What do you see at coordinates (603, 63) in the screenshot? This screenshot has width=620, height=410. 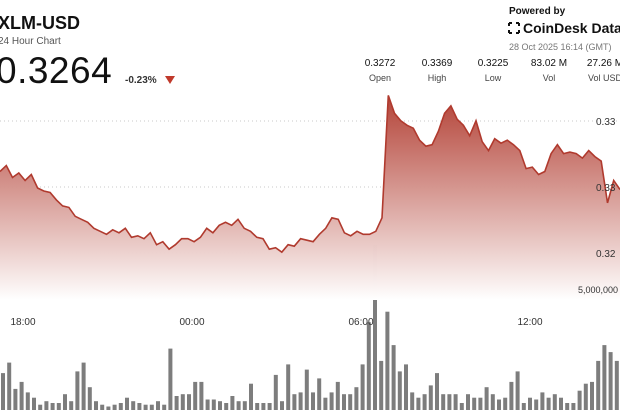 I see `stat-value: 27.26 M` at bounding box center [603, 63].